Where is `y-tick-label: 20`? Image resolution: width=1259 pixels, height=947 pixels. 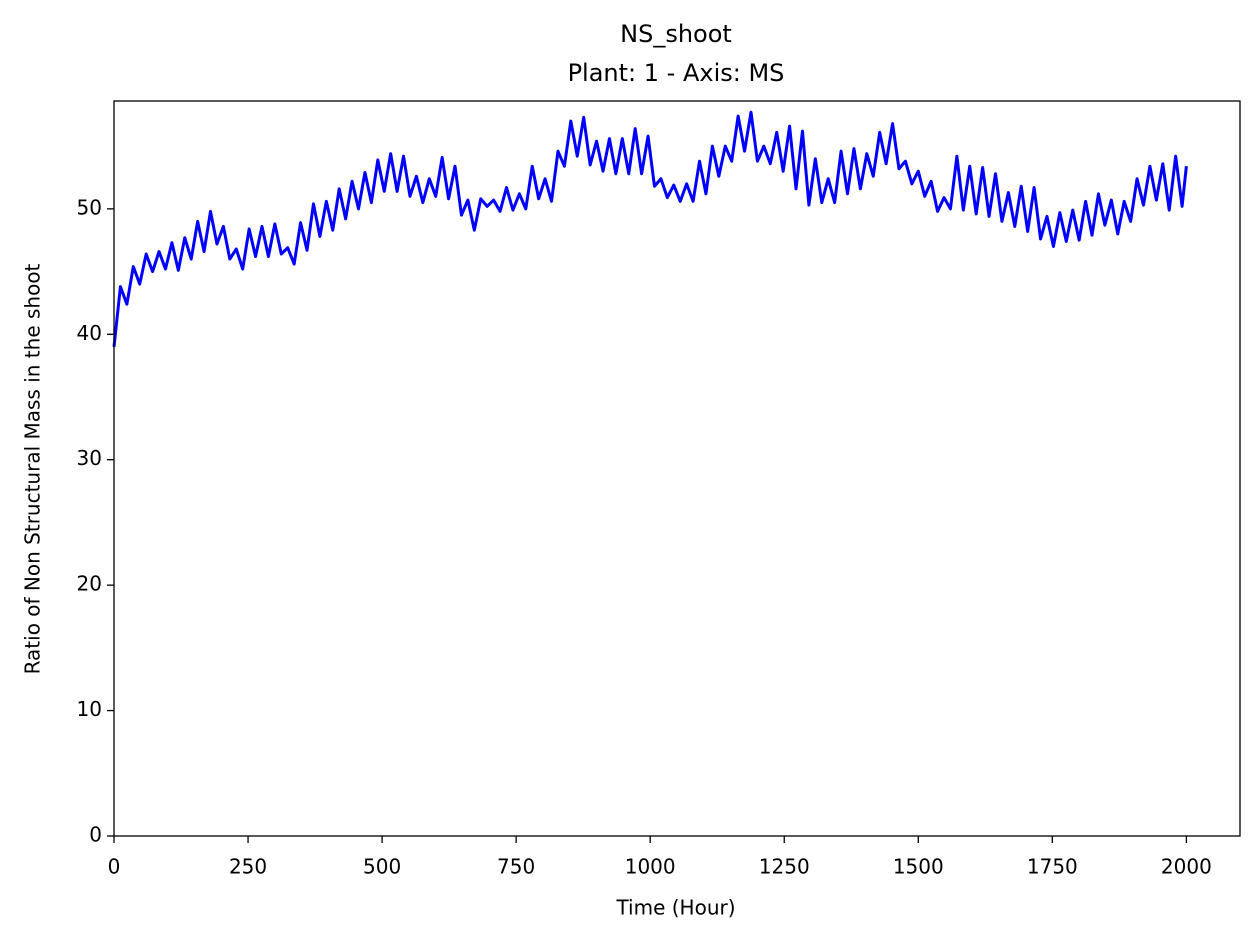
y-tick-label: 20 is located at coordinates (89, 584).